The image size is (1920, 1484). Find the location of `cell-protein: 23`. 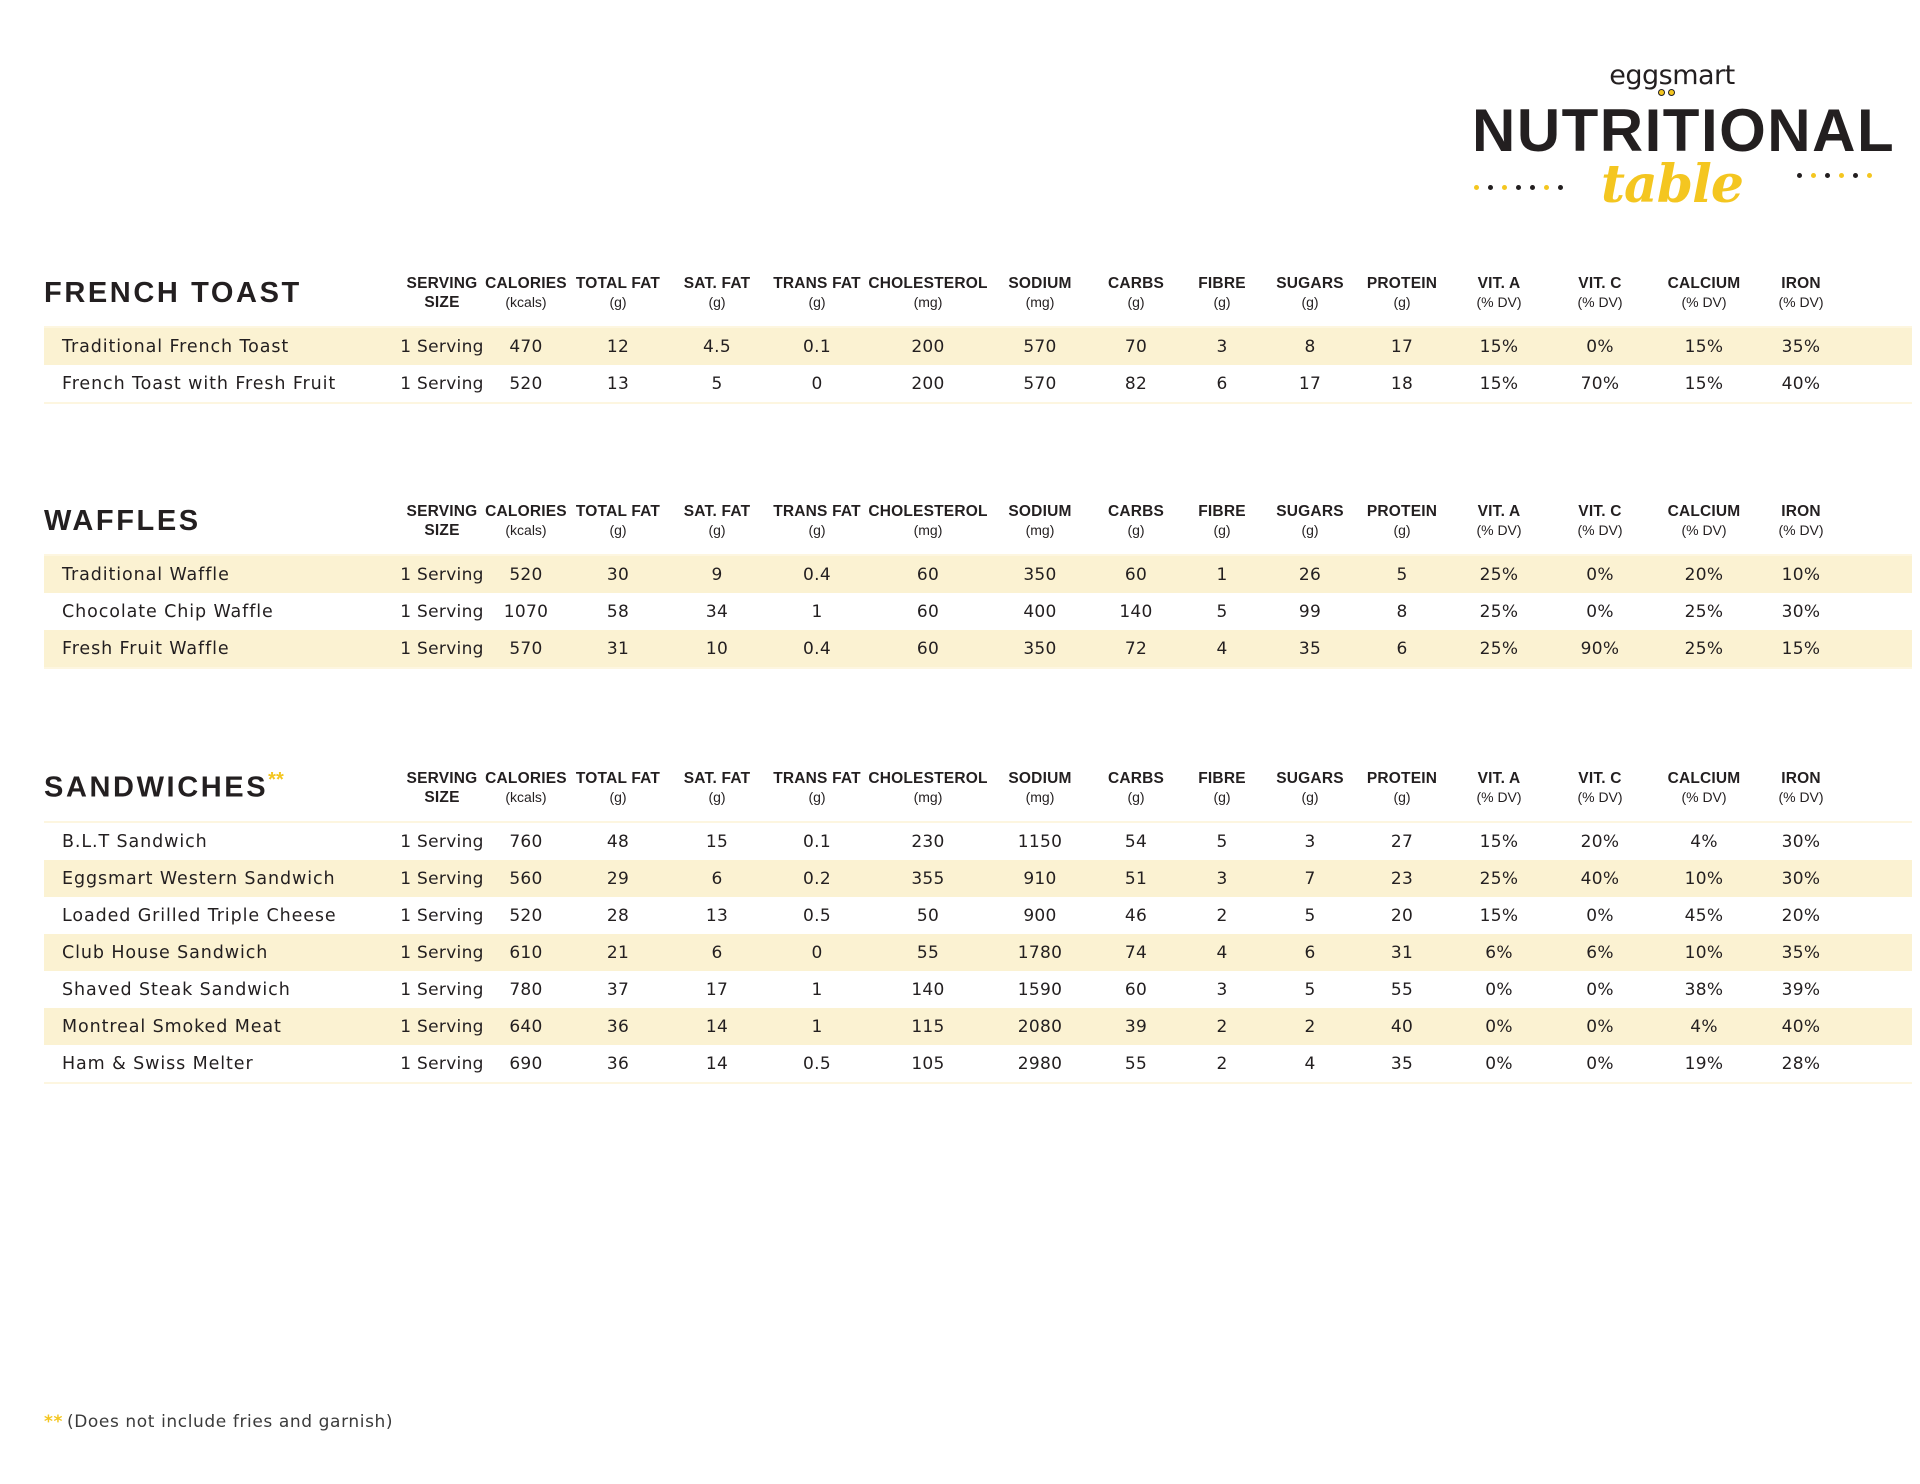

cell-protein: 23 is located at coordinates (1402, 878).